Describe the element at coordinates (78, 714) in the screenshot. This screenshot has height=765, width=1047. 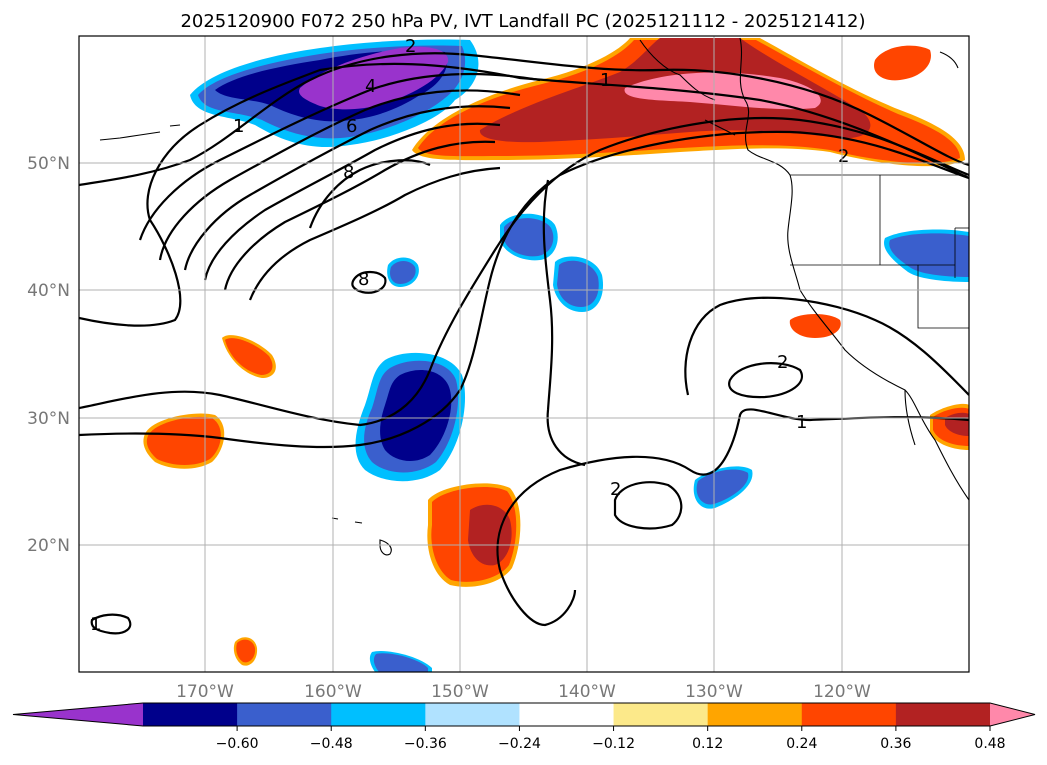
I see `colorbar-extend-min` at that location.